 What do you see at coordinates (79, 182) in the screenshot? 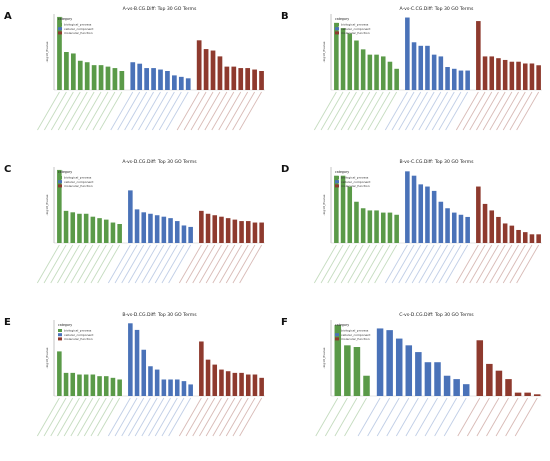
I see `panel-c-legend-label-cellular_component: cellular_component` at bounding box center [79, 182].